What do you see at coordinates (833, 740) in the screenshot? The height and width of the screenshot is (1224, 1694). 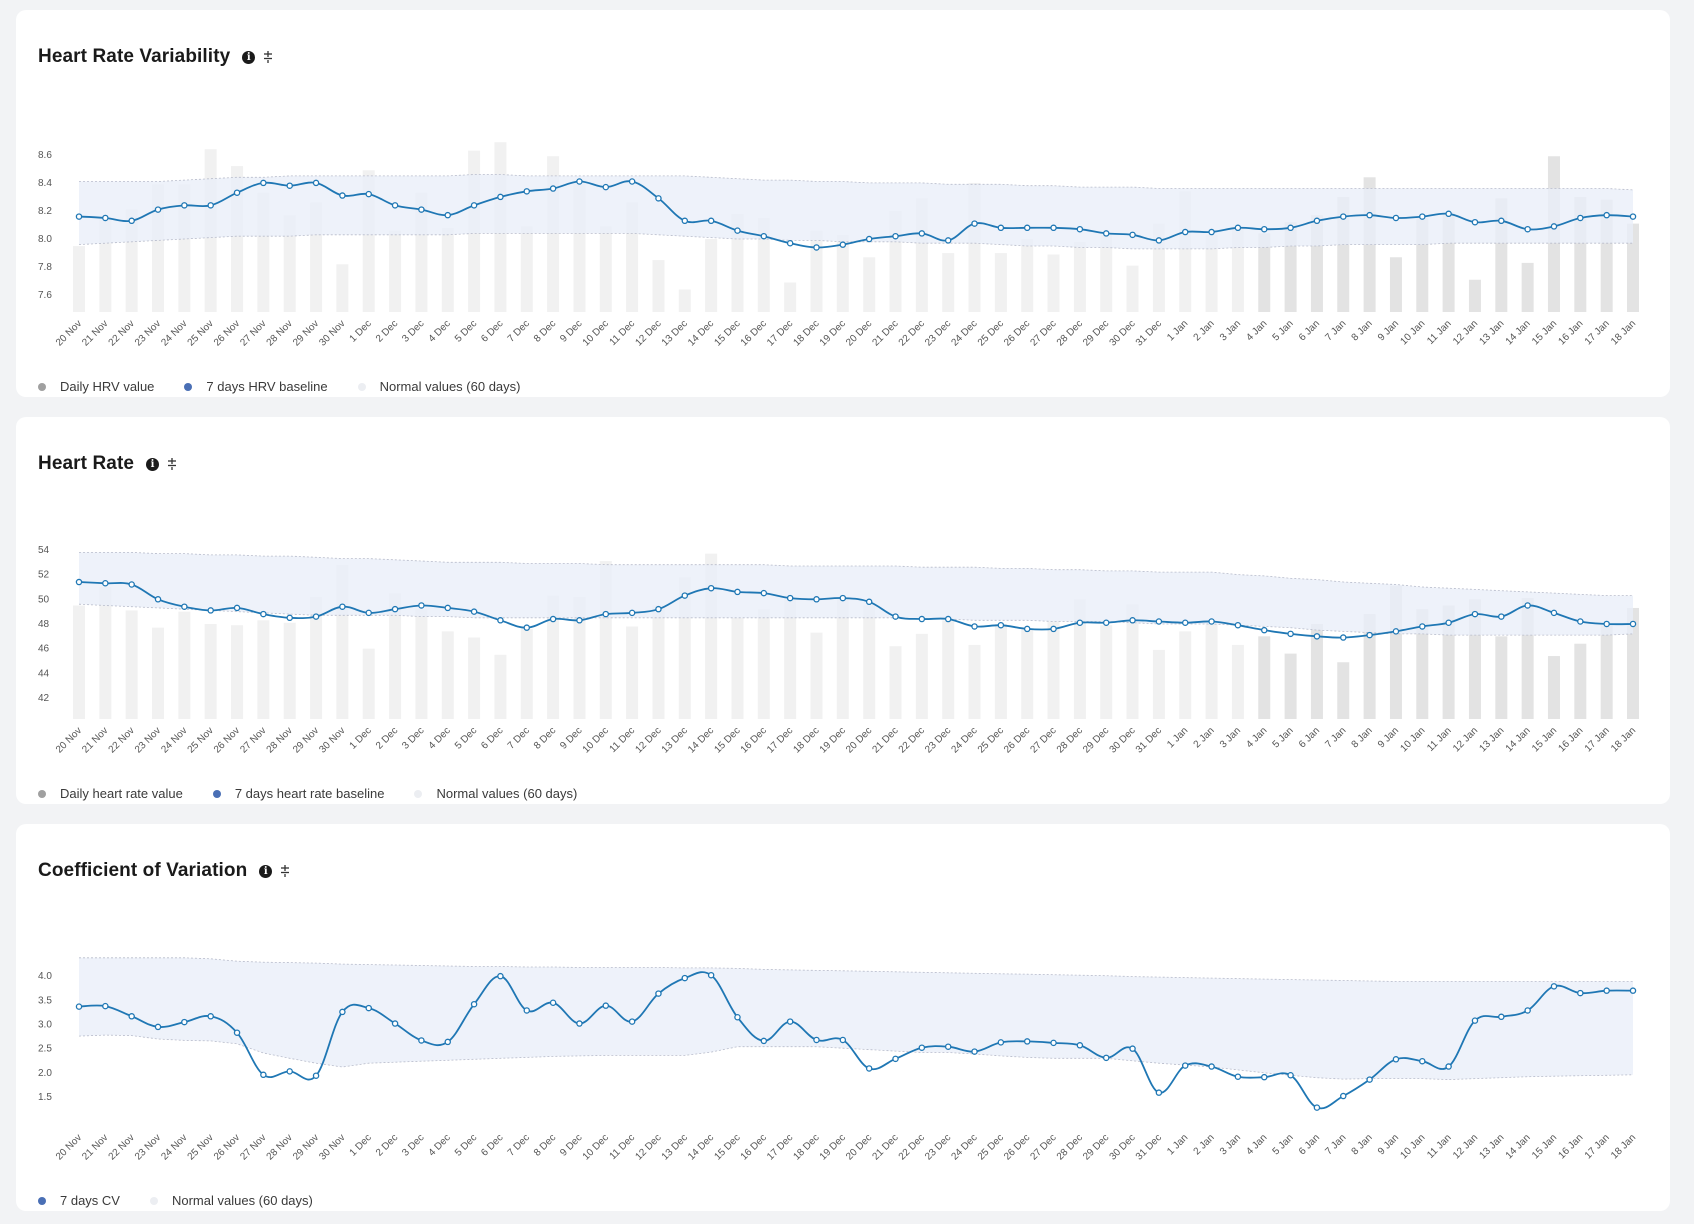 I see `x-tick-label: 19 Dec` at bounding box center [833, 740].